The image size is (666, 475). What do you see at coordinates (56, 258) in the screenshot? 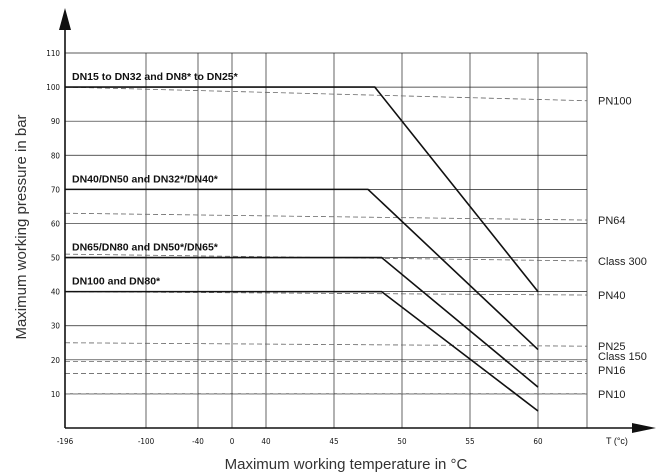
I see `y-tick-label-50: 50` at bounding box center [56, 258].